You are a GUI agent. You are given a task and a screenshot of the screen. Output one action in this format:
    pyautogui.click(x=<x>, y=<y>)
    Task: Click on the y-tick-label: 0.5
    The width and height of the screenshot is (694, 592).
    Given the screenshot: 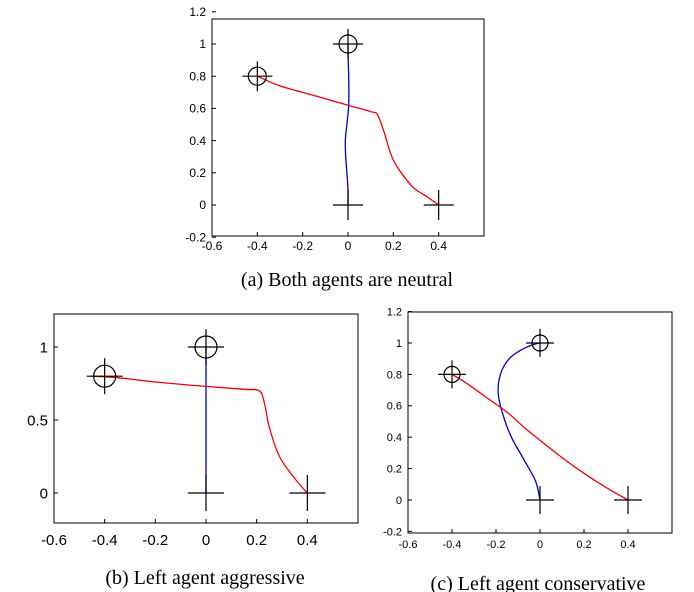 What is the action you would take?
    pyautogui.click(x=37, y=420)
    